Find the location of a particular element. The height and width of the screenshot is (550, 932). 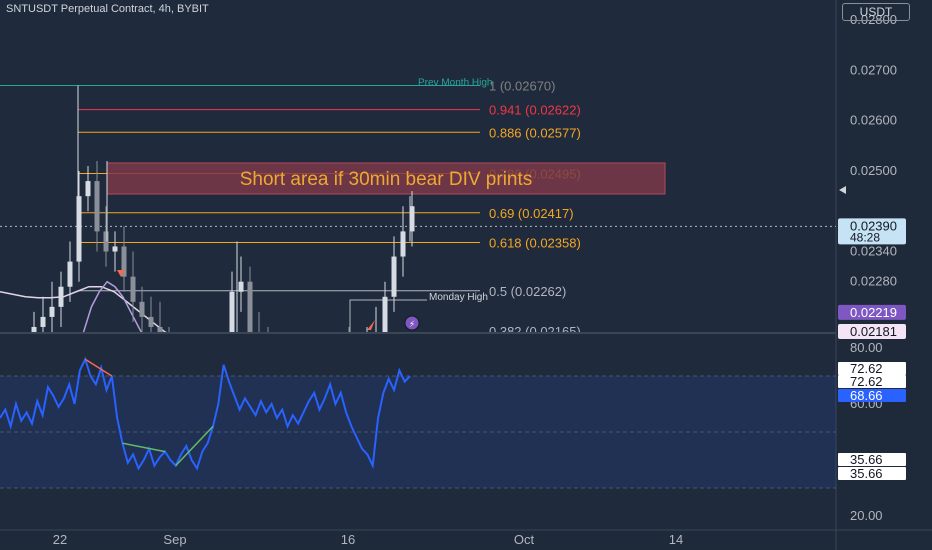

rsi-value-badge-text: 68.66 is located at coordinates (866, 395).